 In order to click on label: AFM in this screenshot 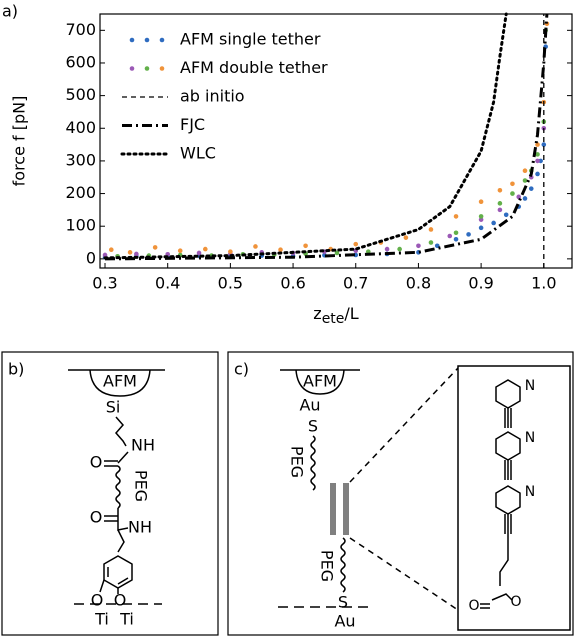, I will do `click(120, 381)`.